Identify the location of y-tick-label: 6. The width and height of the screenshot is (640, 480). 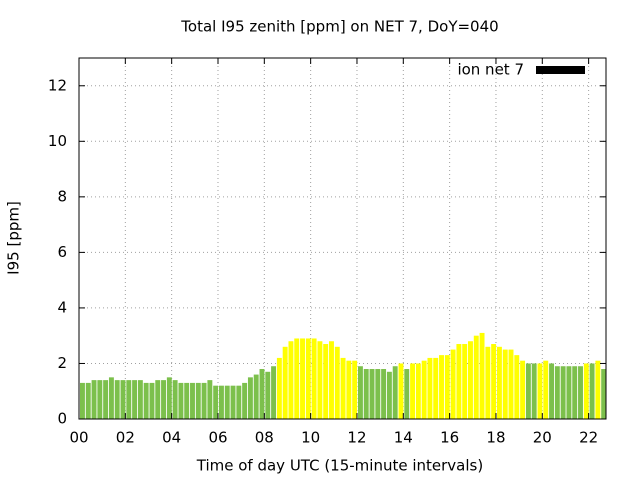
(62, 252).